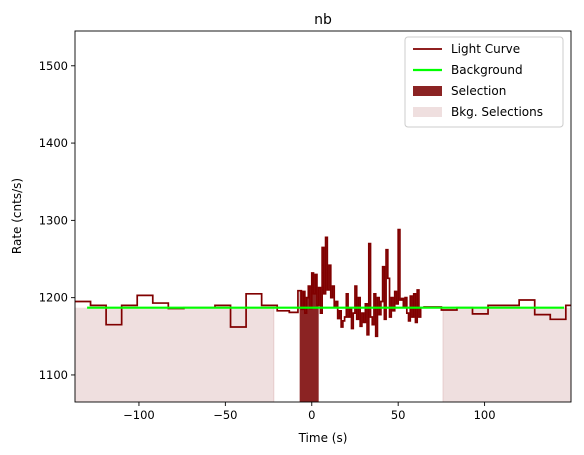 Image resolution: width=584 pixels, height=455 pixels. I want to click on y-tick-label: 1100, so click(53, 375).